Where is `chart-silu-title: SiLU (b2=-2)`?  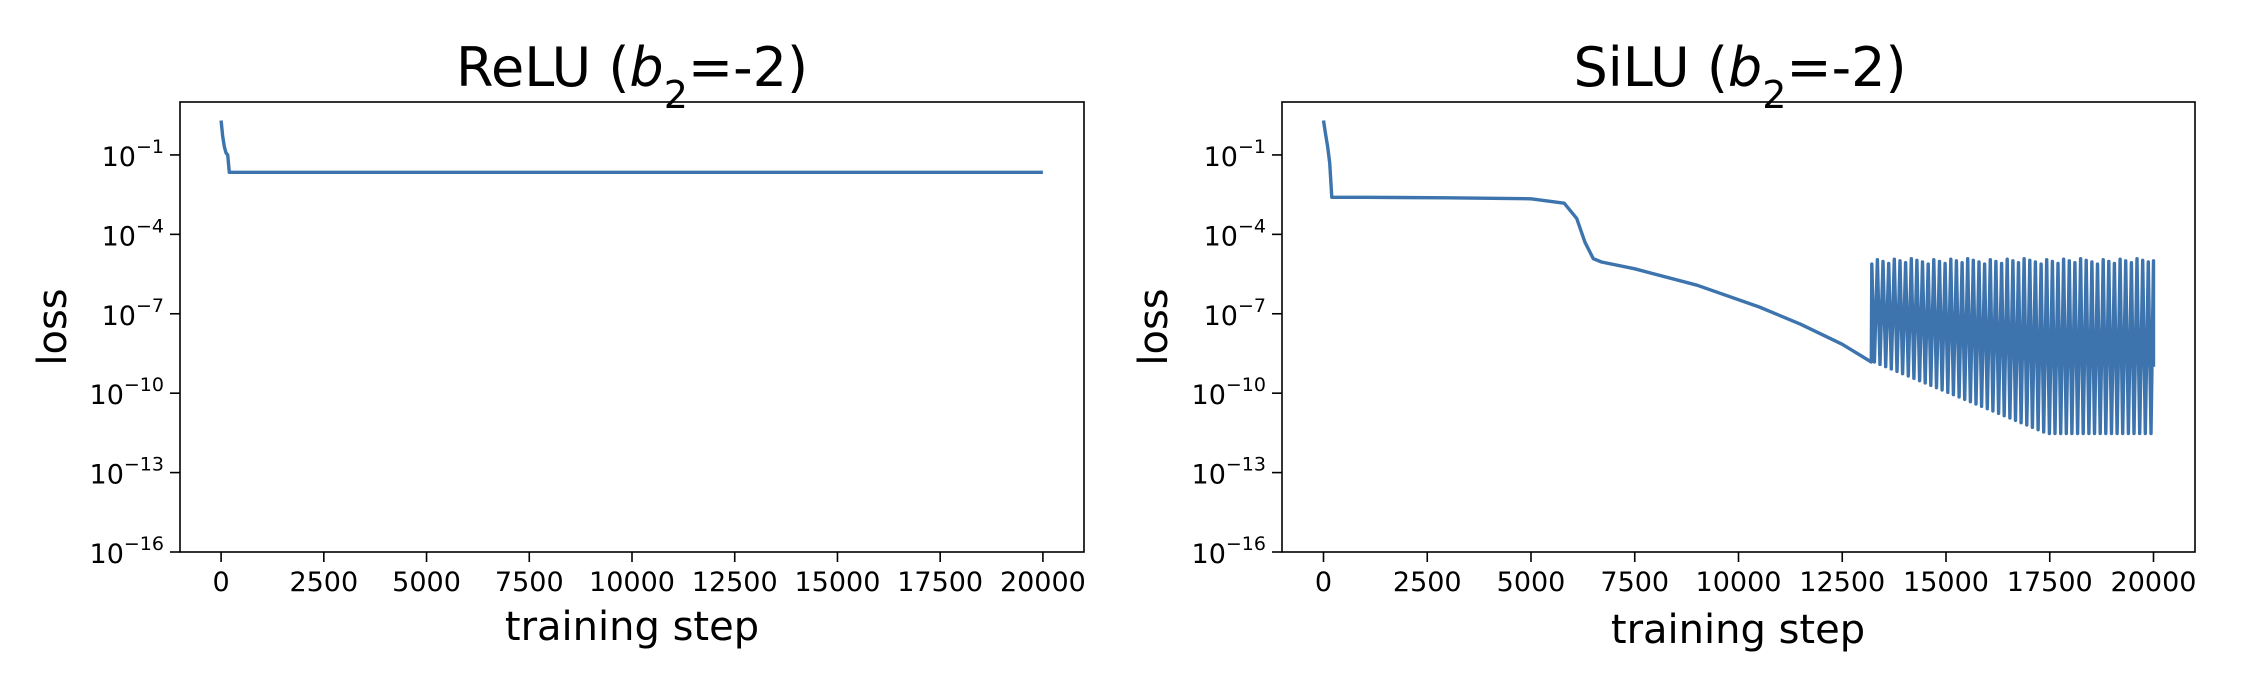
chart-silu-title: SiLU (b2=-2) is located at coordinates (1739, 76).